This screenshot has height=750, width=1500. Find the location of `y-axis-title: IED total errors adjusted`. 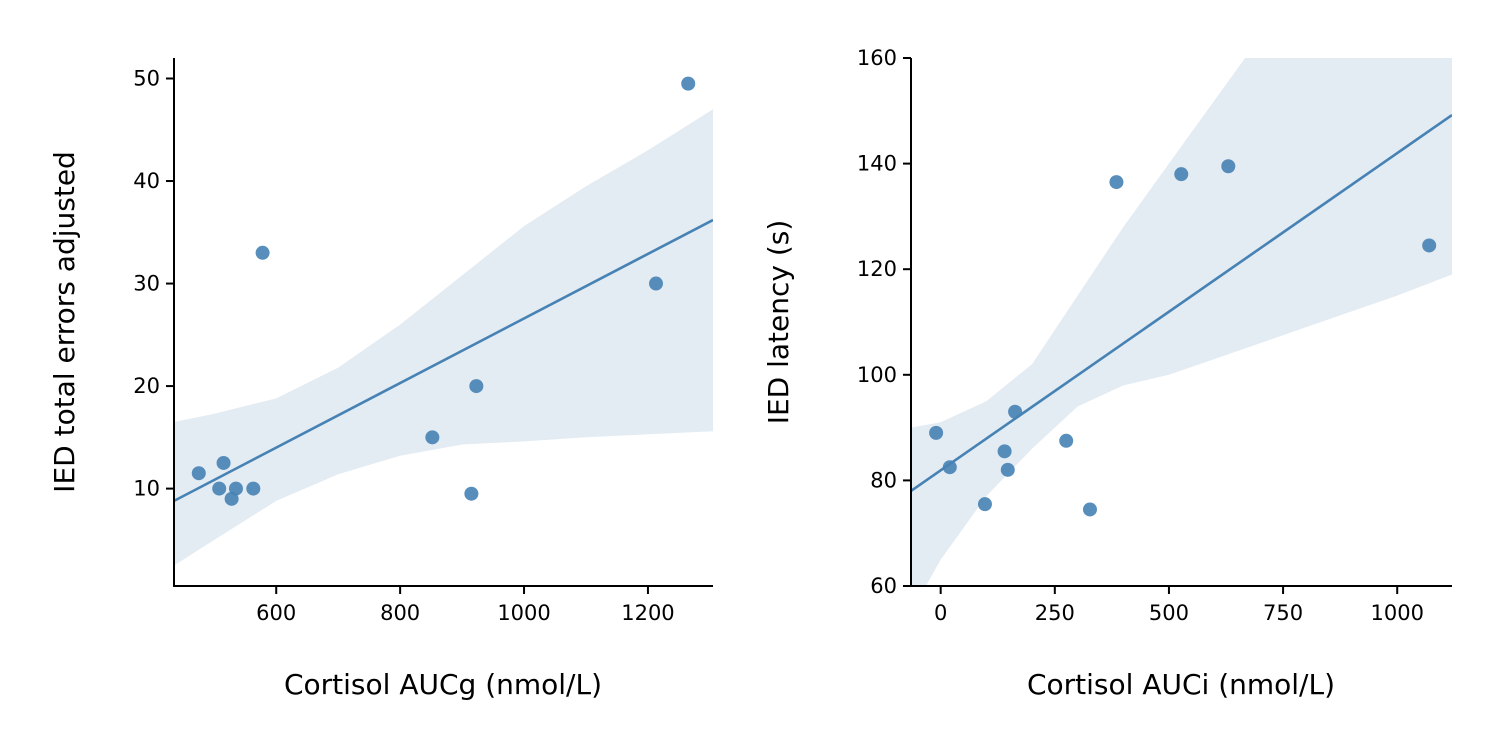

y-axis-title: IED total errors adjusted is located at coordinates (64, 322).